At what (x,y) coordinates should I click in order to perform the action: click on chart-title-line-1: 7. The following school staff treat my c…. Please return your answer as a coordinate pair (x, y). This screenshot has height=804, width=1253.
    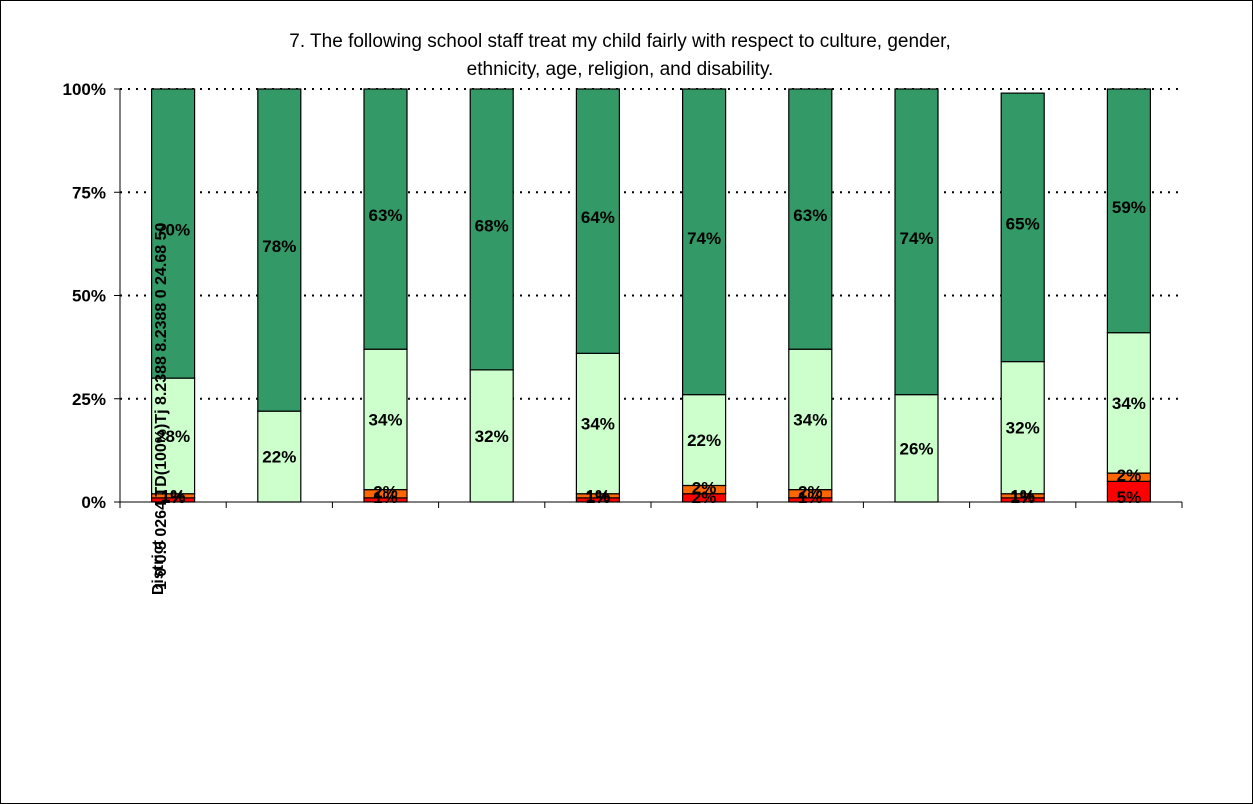
    Looking at the image, I should click on (619, 41).